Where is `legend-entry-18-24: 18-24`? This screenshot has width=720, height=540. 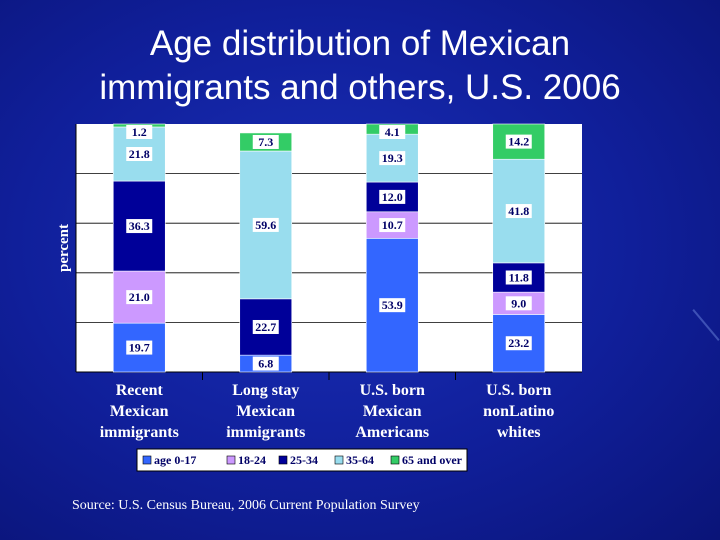 legend-entry-18-24: 18-24 is located at coordinates (252, 460).